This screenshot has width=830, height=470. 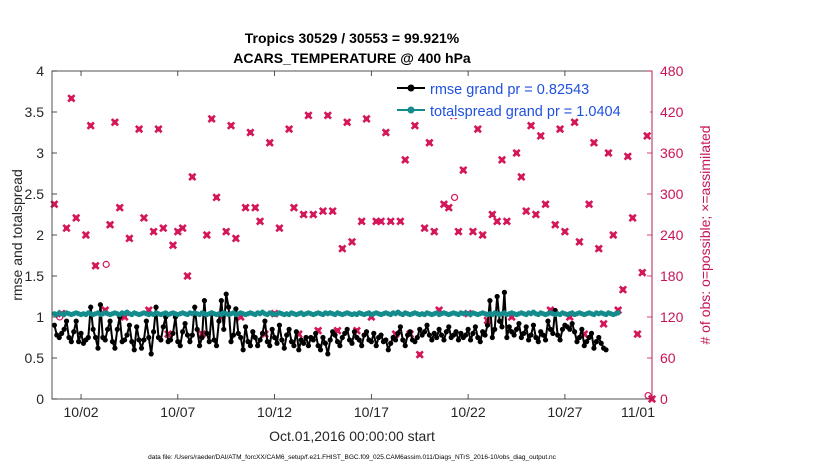 I want to click on x-tick-label: 10/02, so click(x=81, y=412).